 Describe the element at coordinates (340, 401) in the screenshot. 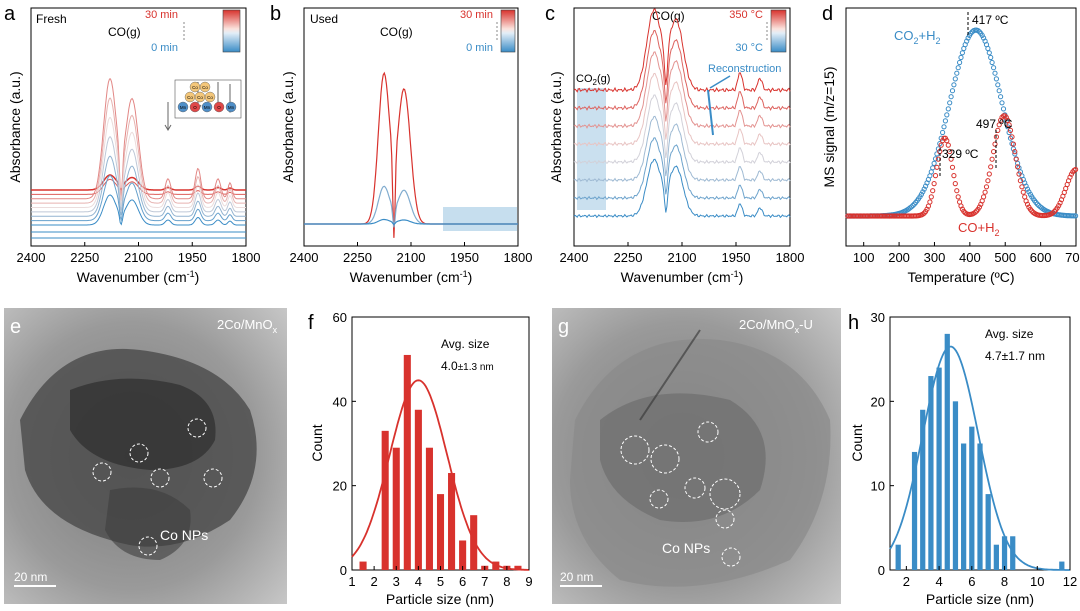

I see `y-tick-label: 40` at that location.